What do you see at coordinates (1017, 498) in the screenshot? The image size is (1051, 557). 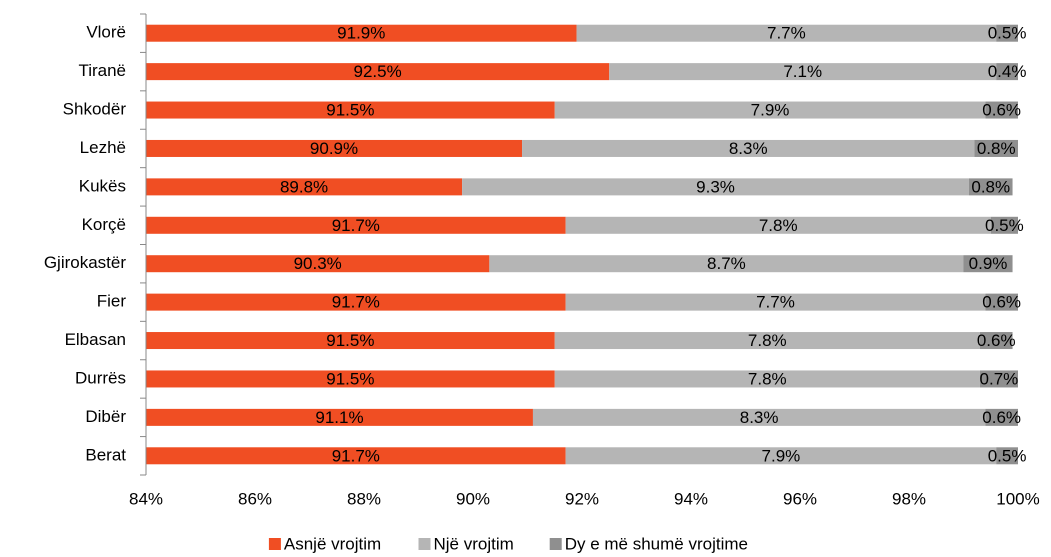 I see `x-tick-label: 100%` at bounding box center [1017, 498].